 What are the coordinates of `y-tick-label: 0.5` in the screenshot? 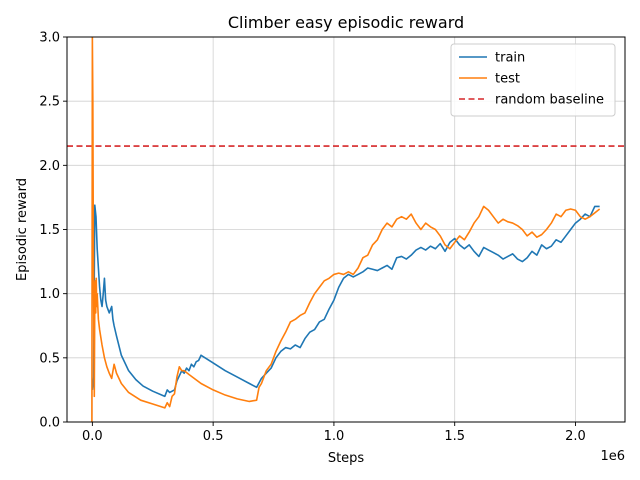 It's located at (49, 358).